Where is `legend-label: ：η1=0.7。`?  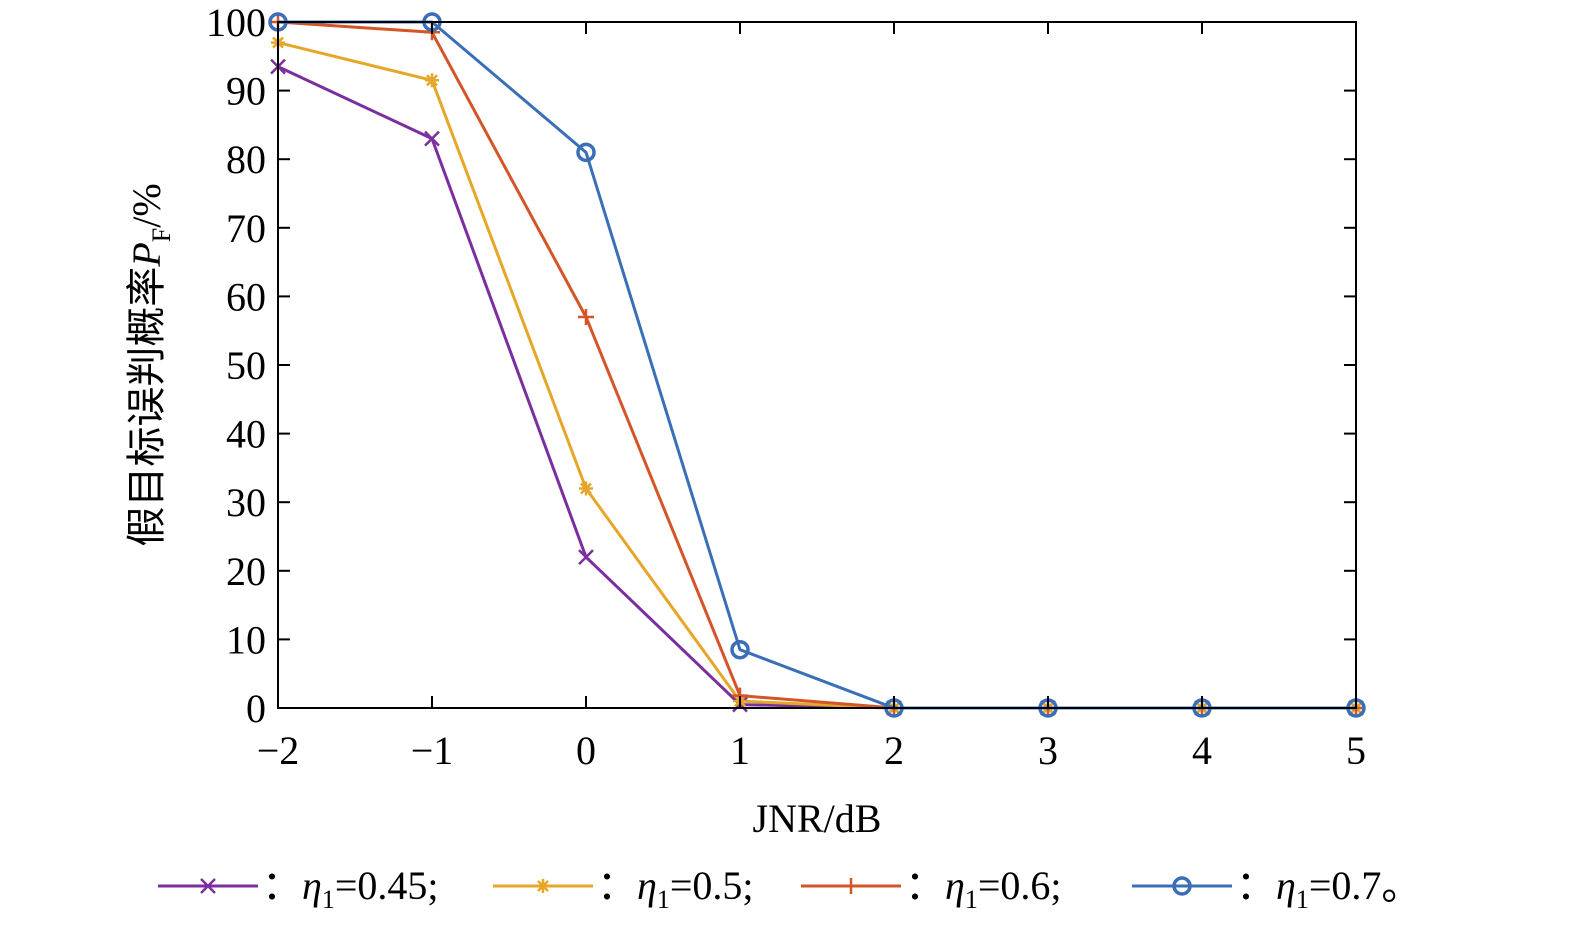 legend-label: ：η1=0.7。 is located at coordinates (1328, 888).